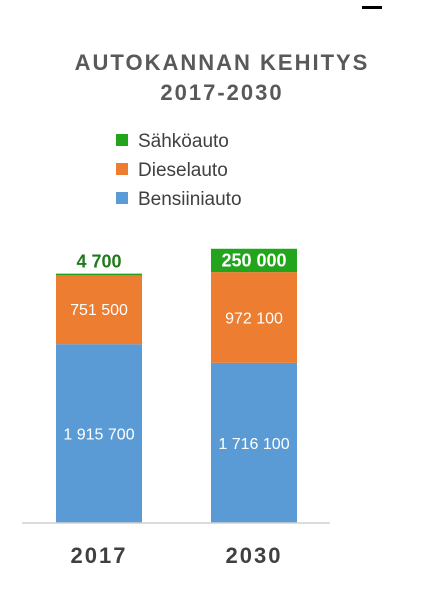 Image resolution: width=443 pixels, height=592 pixels. I want to click on x-tick-label-2017: 2017, so click(99, 555).